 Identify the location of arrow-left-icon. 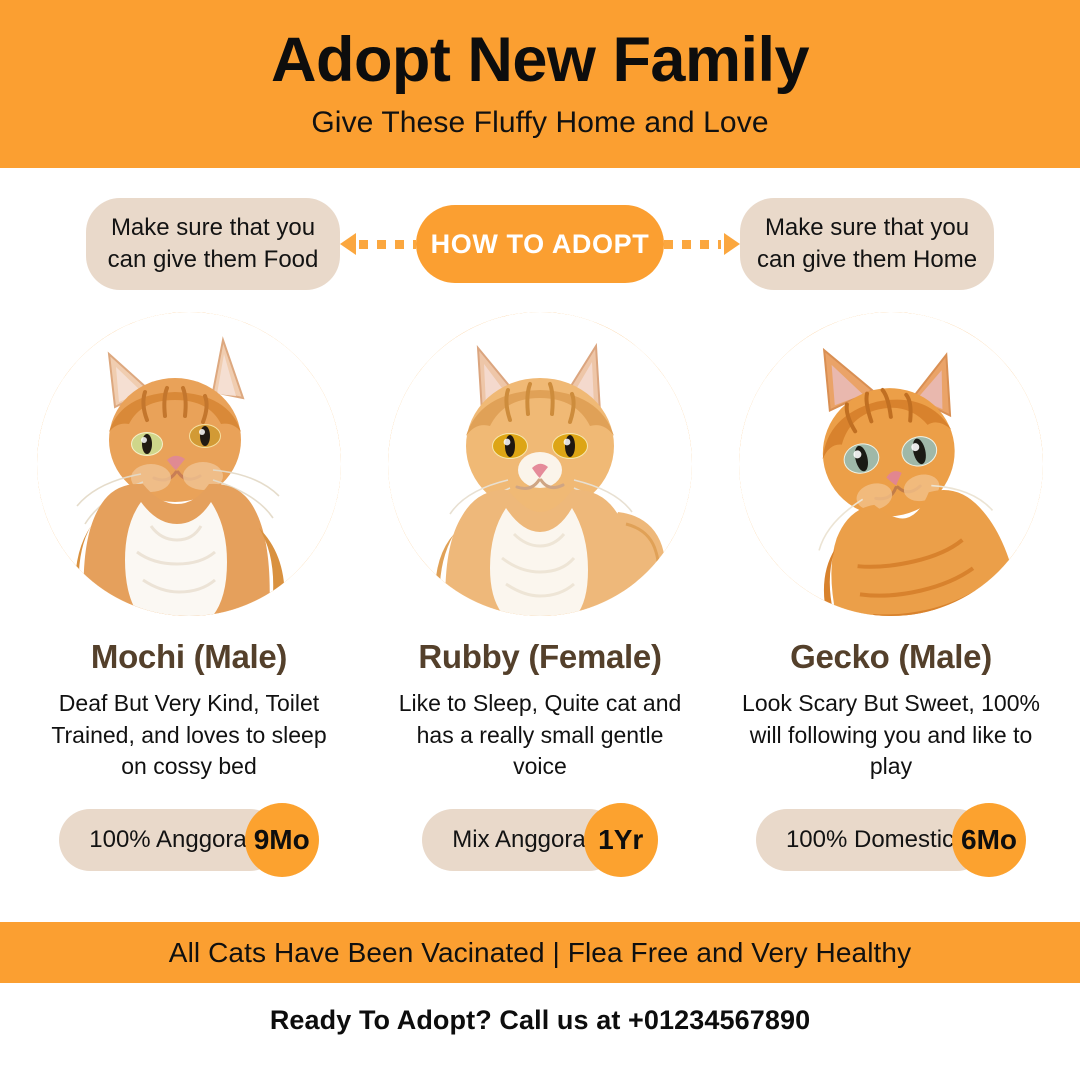
(378, 244).